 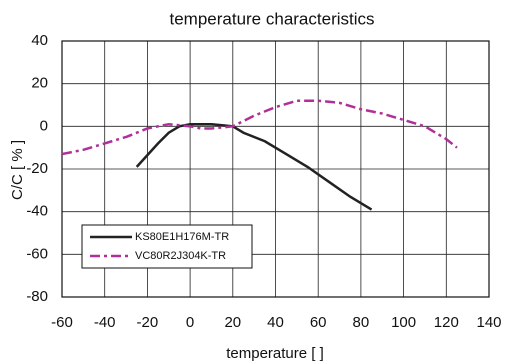 What do you see at coordinates (446, 322) in the screenshot?
I see `x-tick-label: 120` at bounding box center [446, 322].